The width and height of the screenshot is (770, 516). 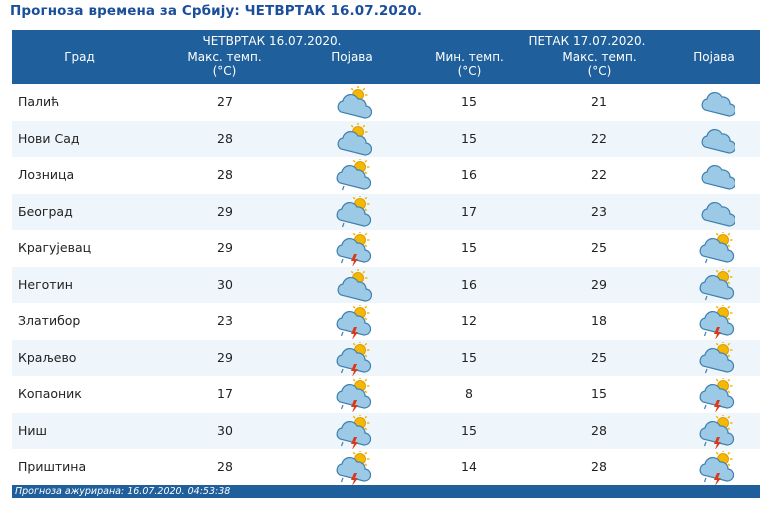 I want to click on day2-min-temp: 8, so click(x=469, y=393).